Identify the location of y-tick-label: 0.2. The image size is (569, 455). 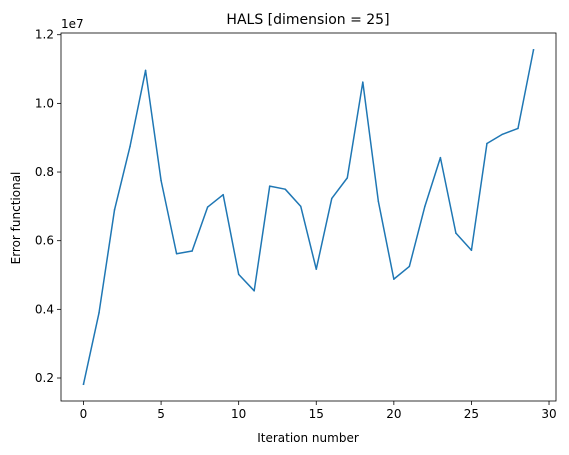
(44, 378).